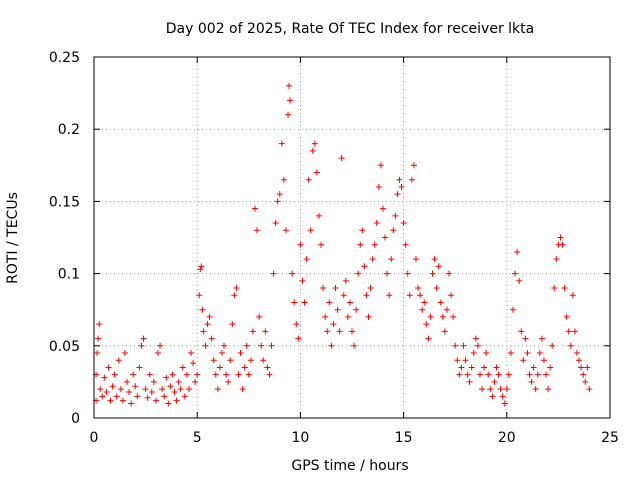 Image resolution: width=640 pixels, height=480 pixels. I want to click on x-tick-labels: 0 5 10 15 20 25, so click(354, 438).